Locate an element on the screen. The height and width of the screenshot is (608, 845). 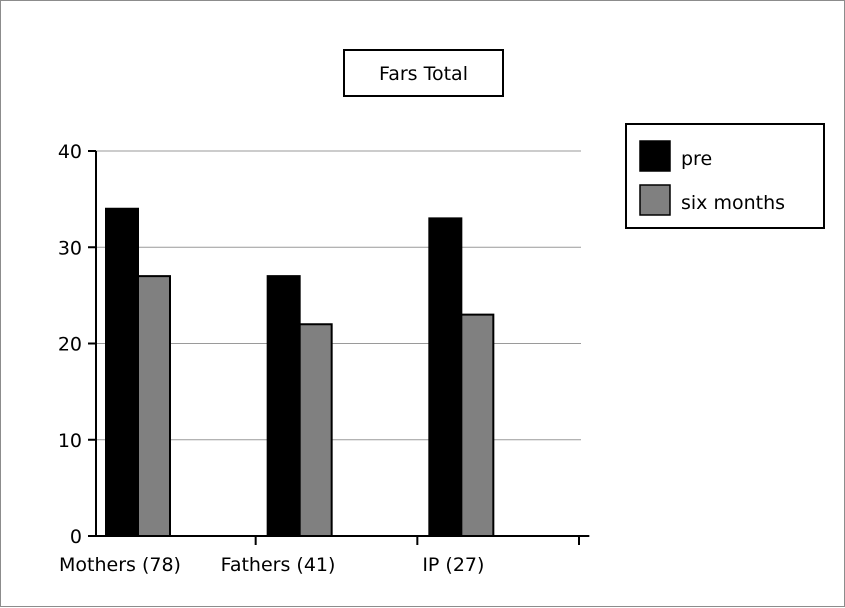
y-tick-label: 10 is located at coordinates (70, 441).